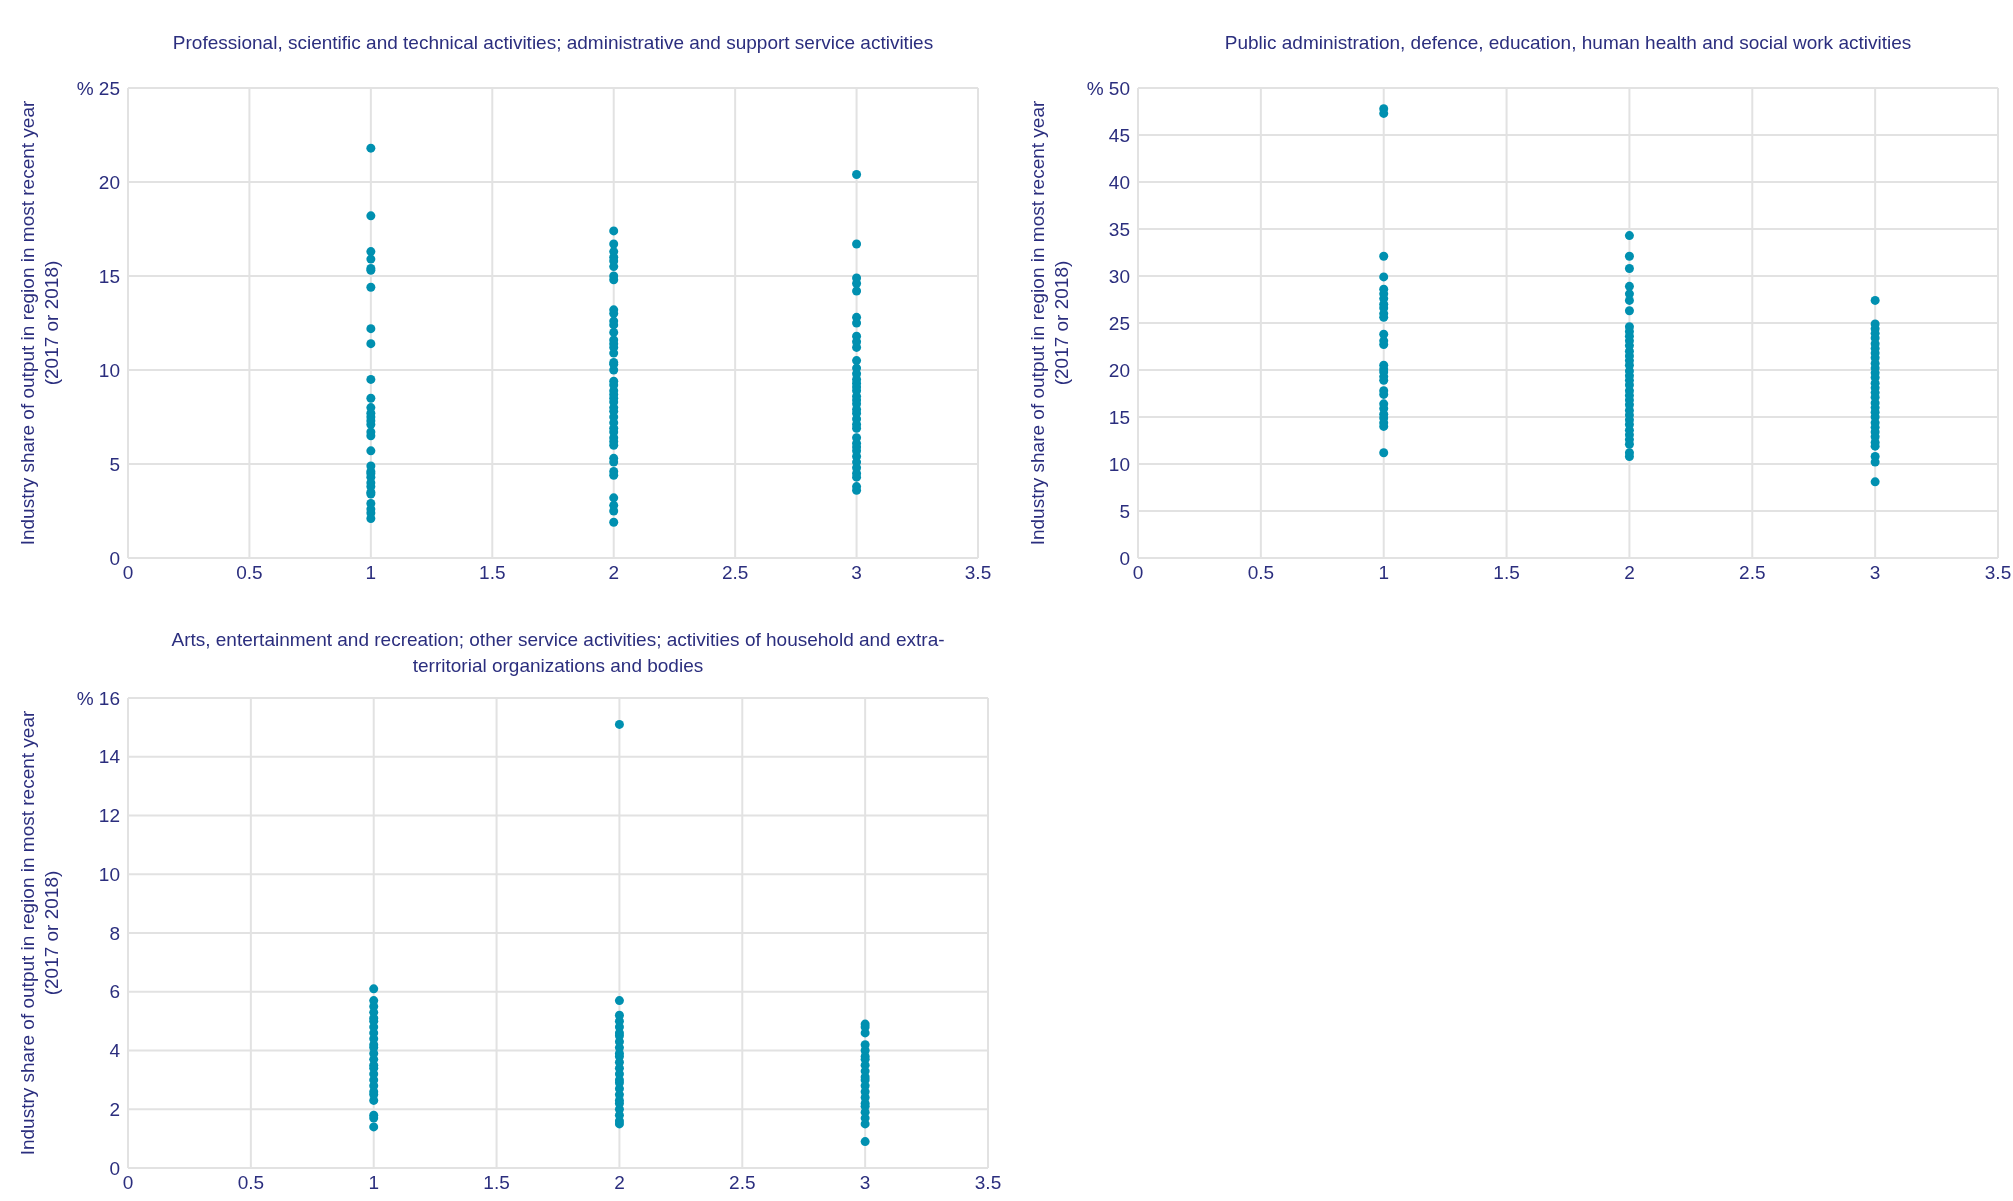 This screenshot has width=2013, height=1201. I want to click on y-tick-label: 14, so click(109, 757).